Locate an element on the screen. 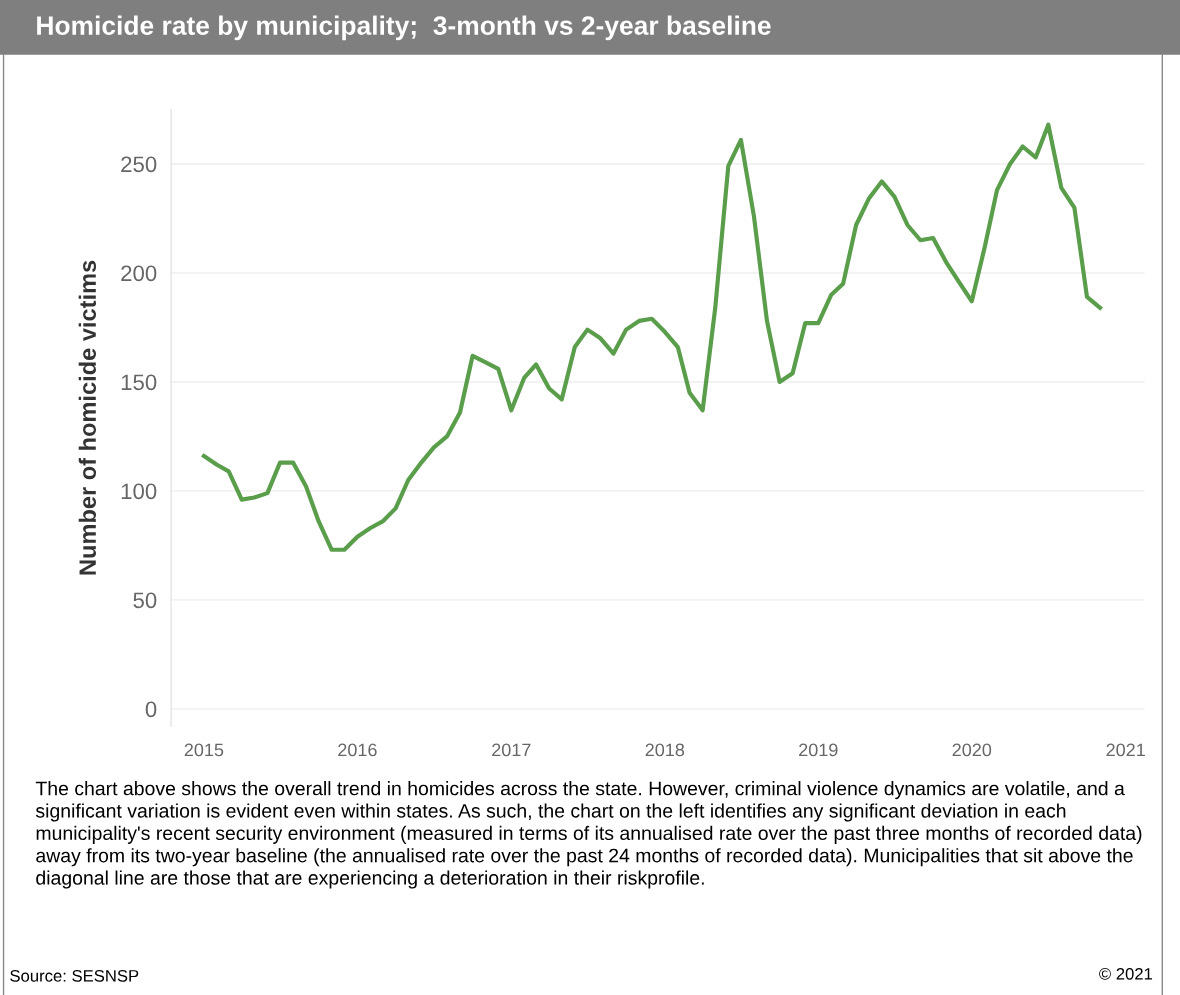 The width and height of the screenshot is (1180, 995). y-tick-label: 250 is located at coordinates (139, 164).